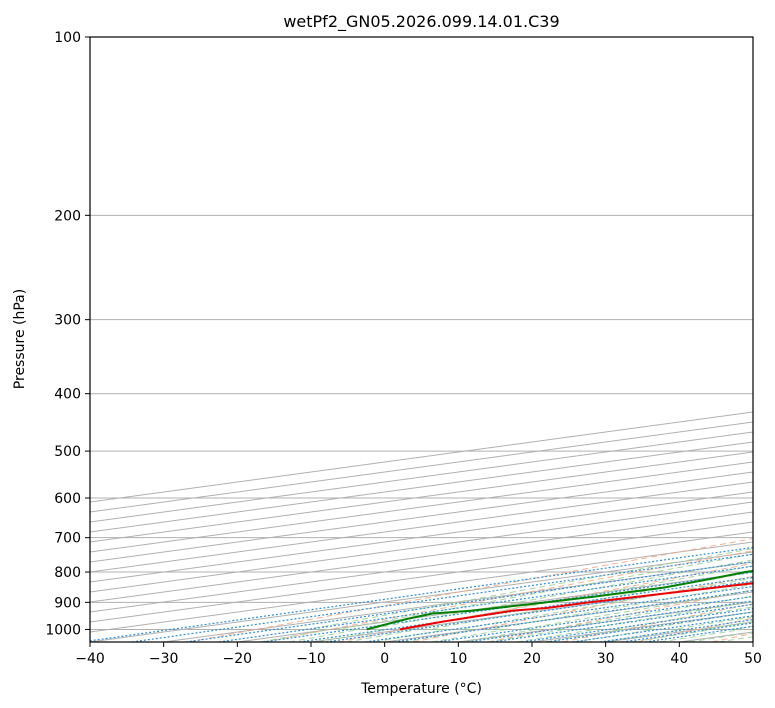 This screenshot has width=775, height=708. I want to click on x-tick-label: −40, so click(90, 659).